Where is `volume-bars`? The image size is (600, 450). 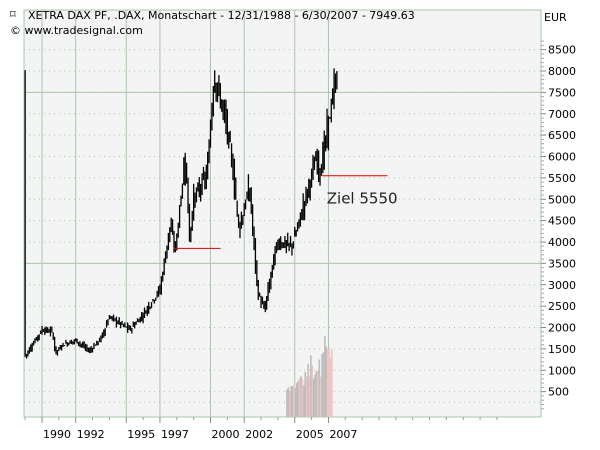 volume-bars is located at coordinates (309, 376).